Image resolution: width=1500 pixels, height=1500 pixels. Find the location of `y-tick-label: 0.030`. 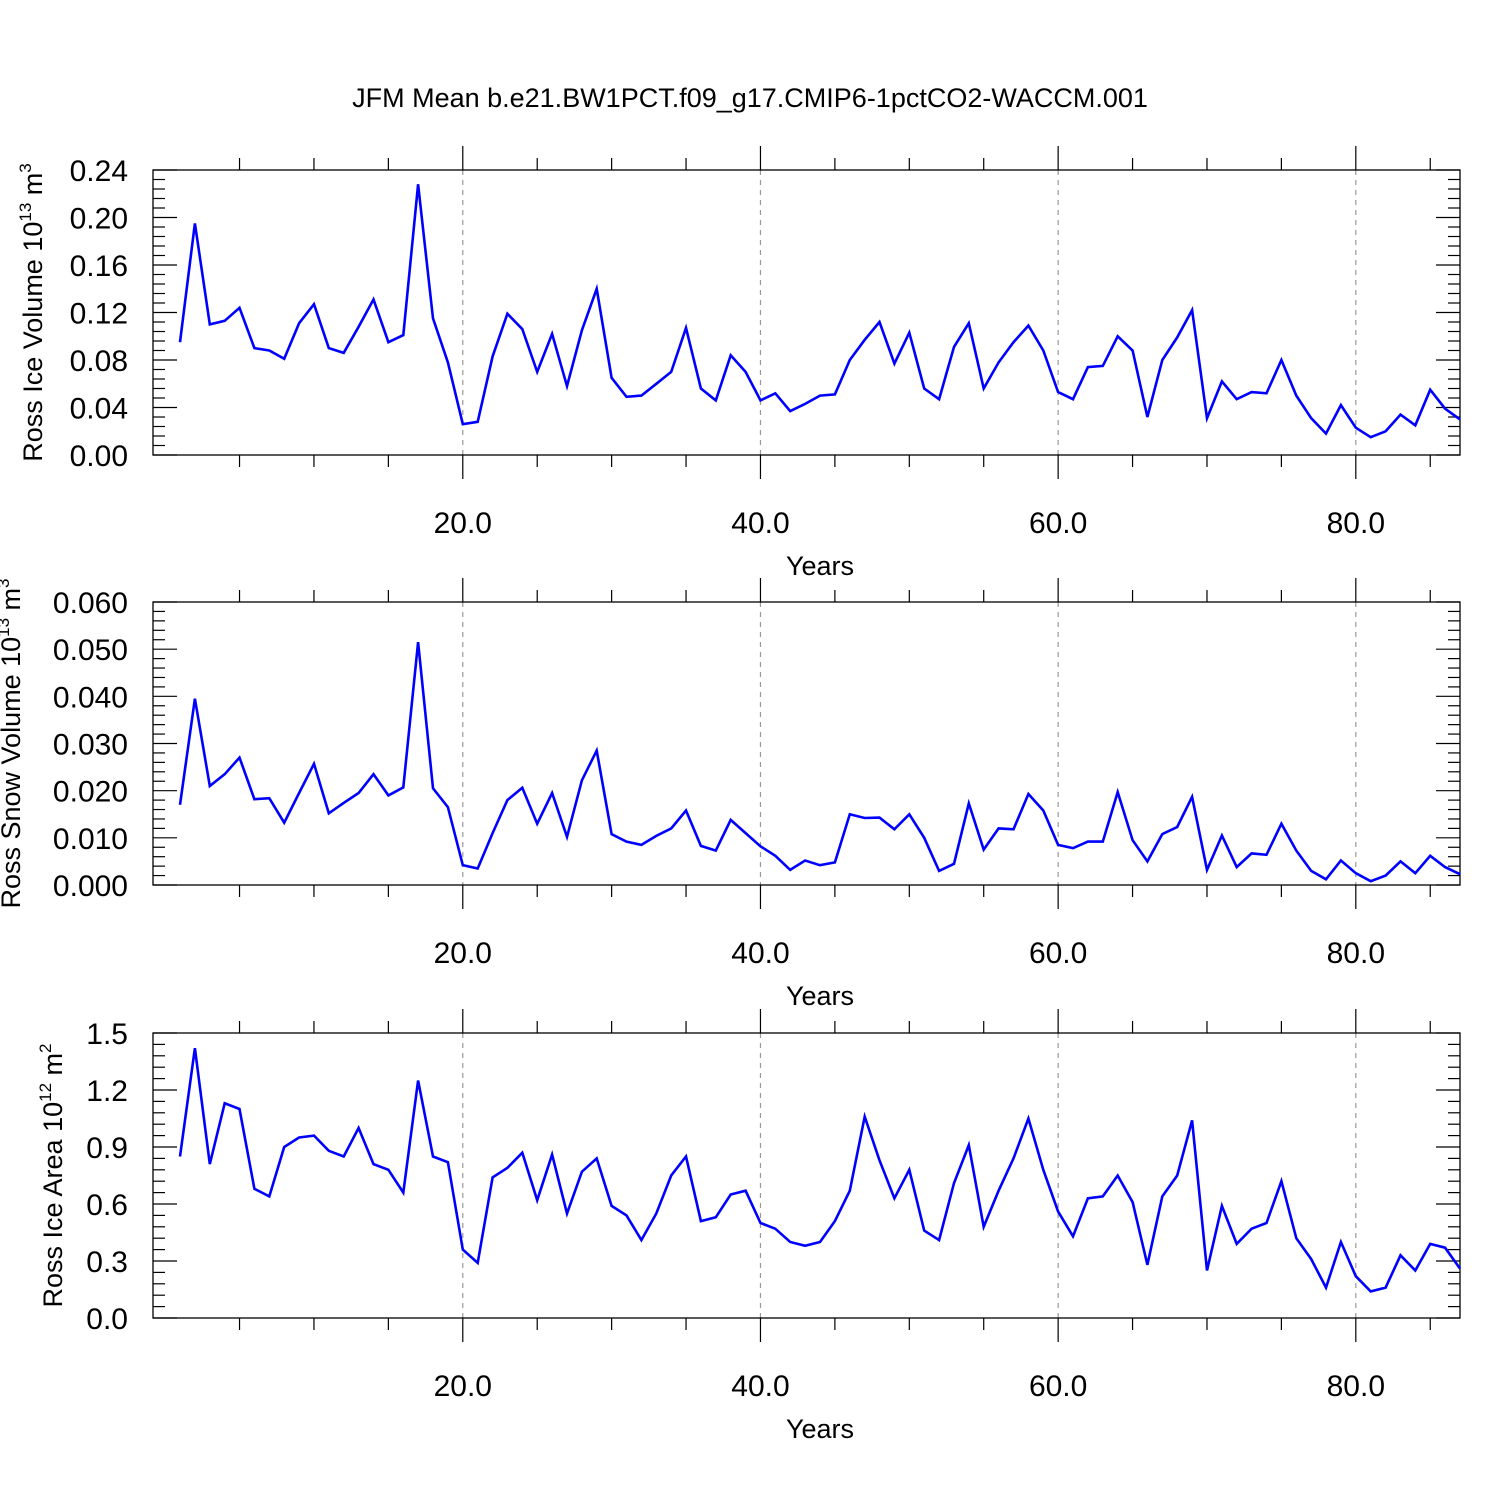

y-tick-label: 0.030 is located at coordinates (90, 745).